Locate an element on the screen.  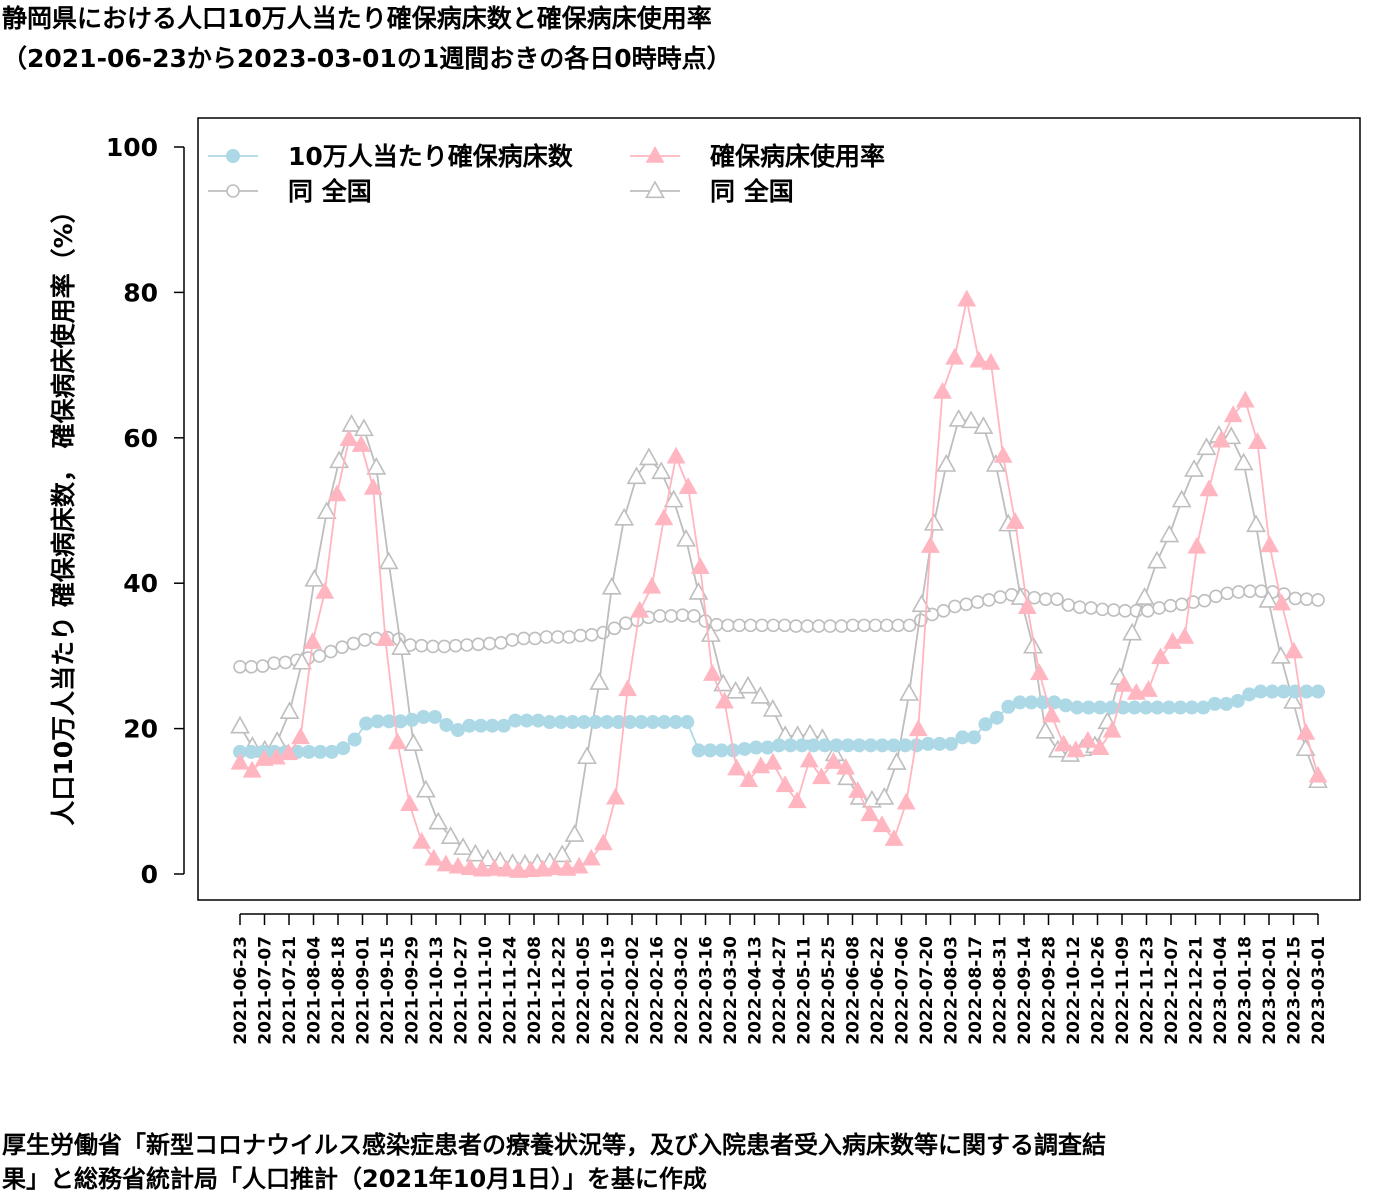
x-tick-label: 2022-10-26 is located at coordinates (1099, 990).